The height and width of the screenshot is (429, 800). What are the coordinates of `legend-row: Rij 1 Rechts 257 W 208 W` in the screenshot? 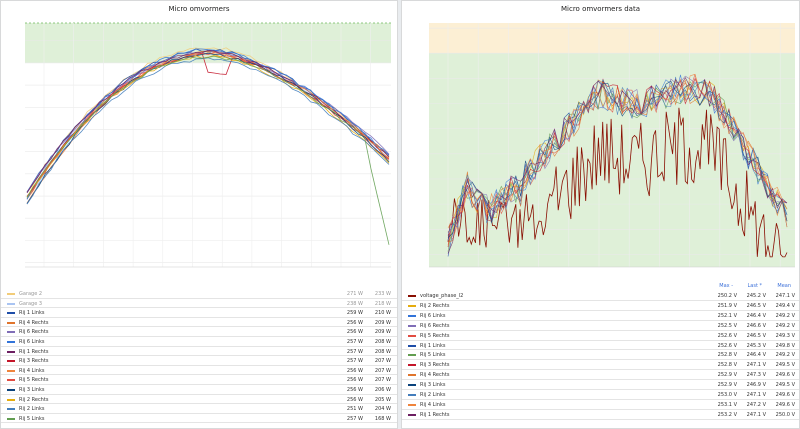 It's located at (199, 352).